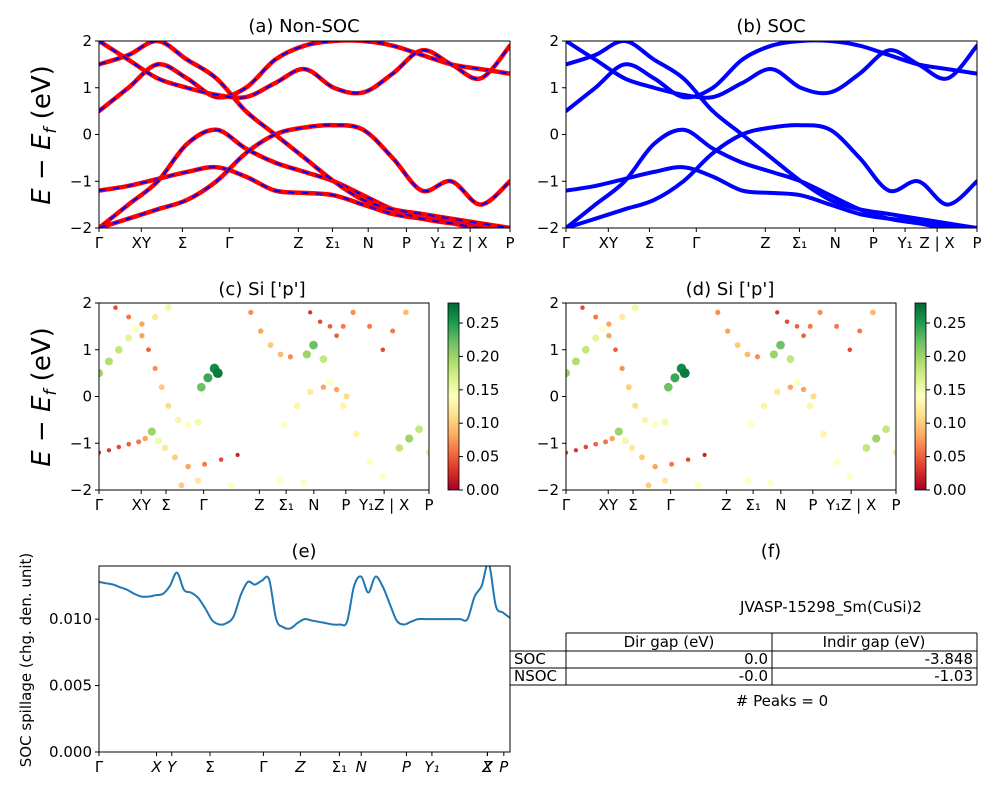 The width and height of the screenshot is (1000, 804). I want to click on panel-a-ylabel: E − Ef (eV), so click(44, 135).